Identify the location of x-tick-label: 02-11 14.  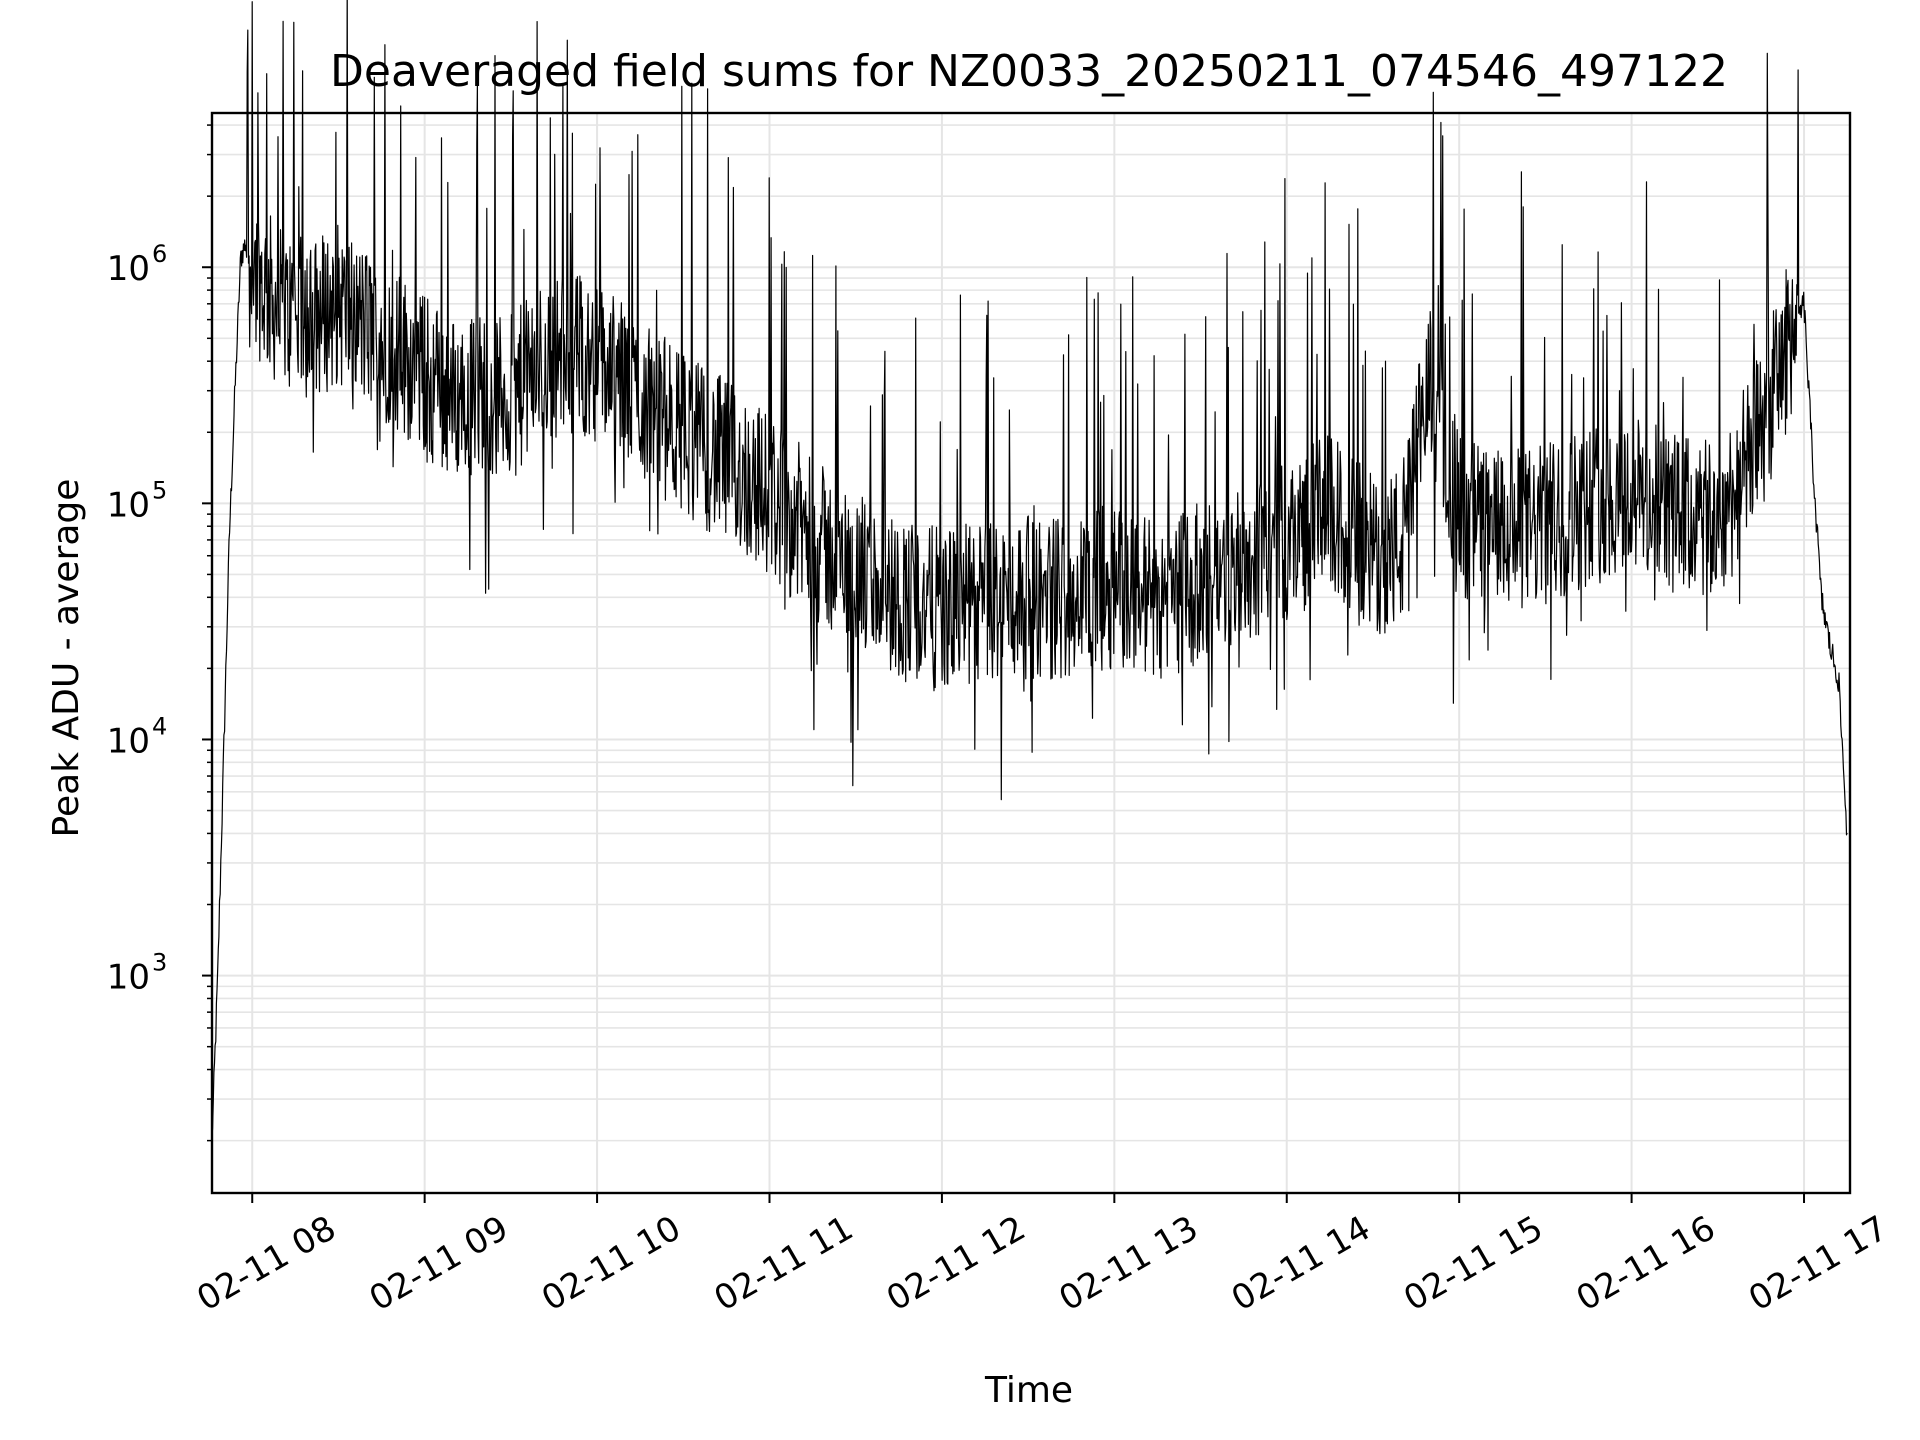
(1301, 1263).